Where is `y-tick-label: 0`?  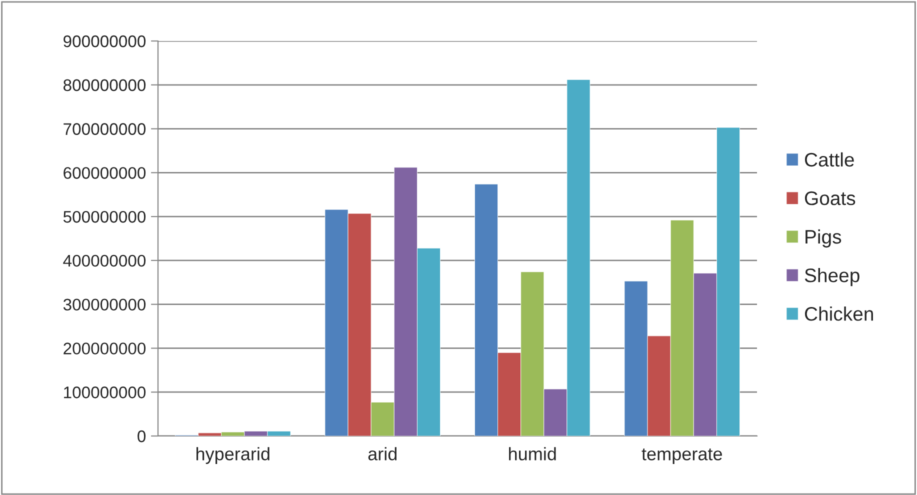
y-tick-label: 0 is located at coordinates (142, 436).